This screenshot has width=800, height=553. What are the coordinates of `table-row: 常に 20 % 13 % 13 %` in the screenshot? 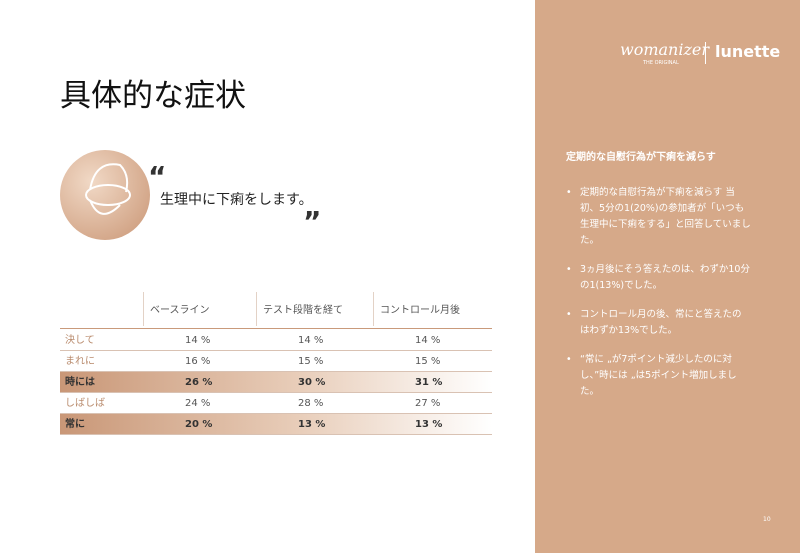 It's located at (276, 424).